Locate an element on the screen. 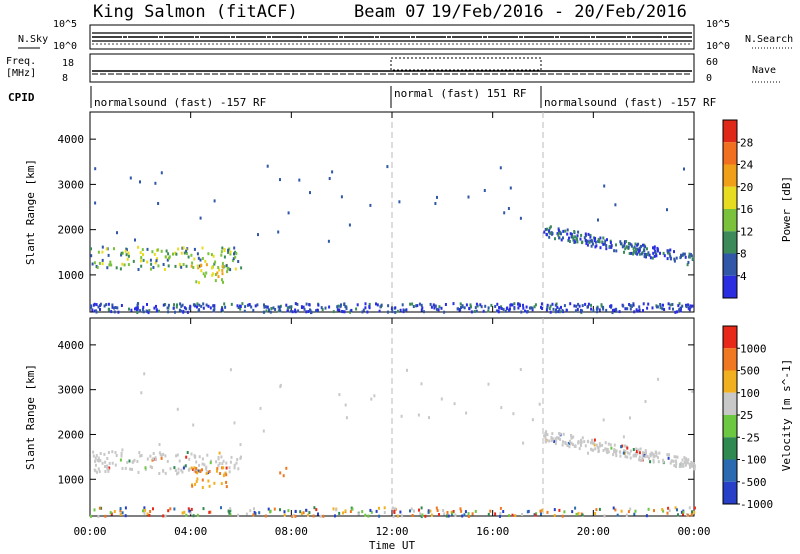 The width and height of the screenshot is (800, 554). colorbar-tick-label: -25 is located at coordinates (750, 437).